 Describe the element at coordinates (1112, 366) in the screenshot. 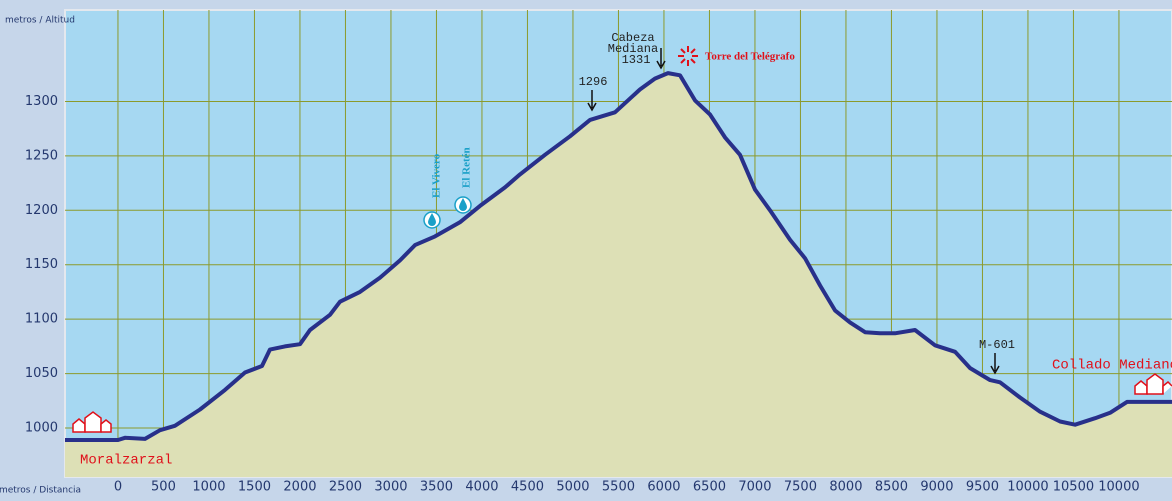

I see `end-label: Collado Mediano` at that location.